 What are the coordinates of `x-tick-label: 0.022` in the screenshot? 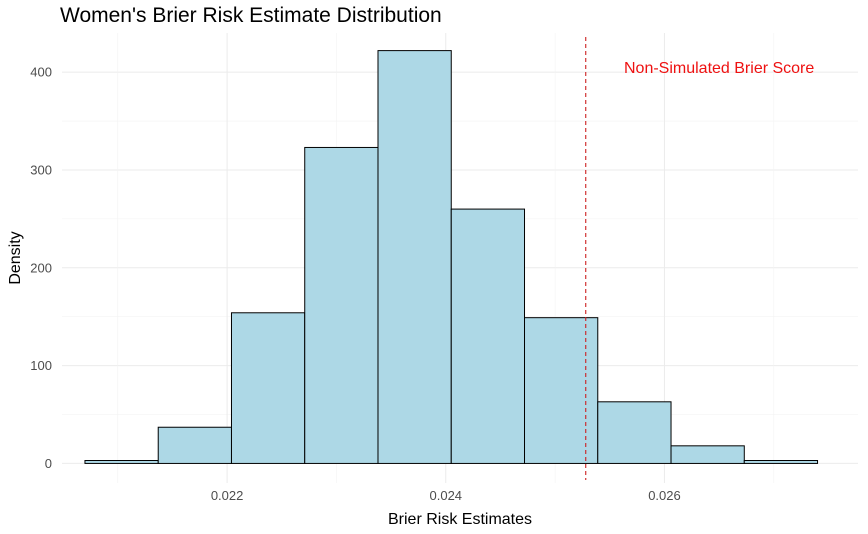 It's located at (227, 495).